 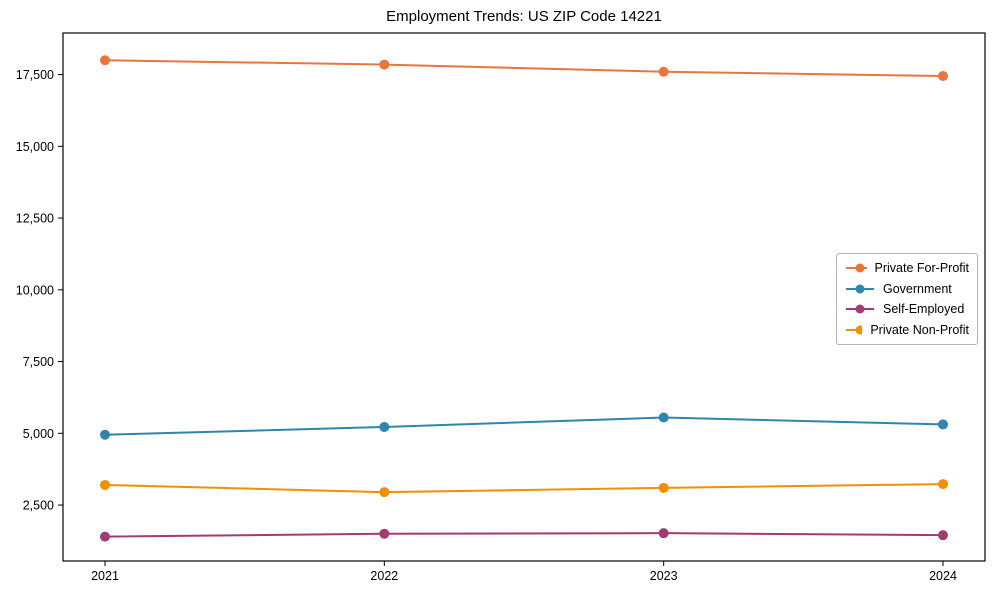 I want to click on data-point-private-non-profit-2021, so click(x=105, y=484).